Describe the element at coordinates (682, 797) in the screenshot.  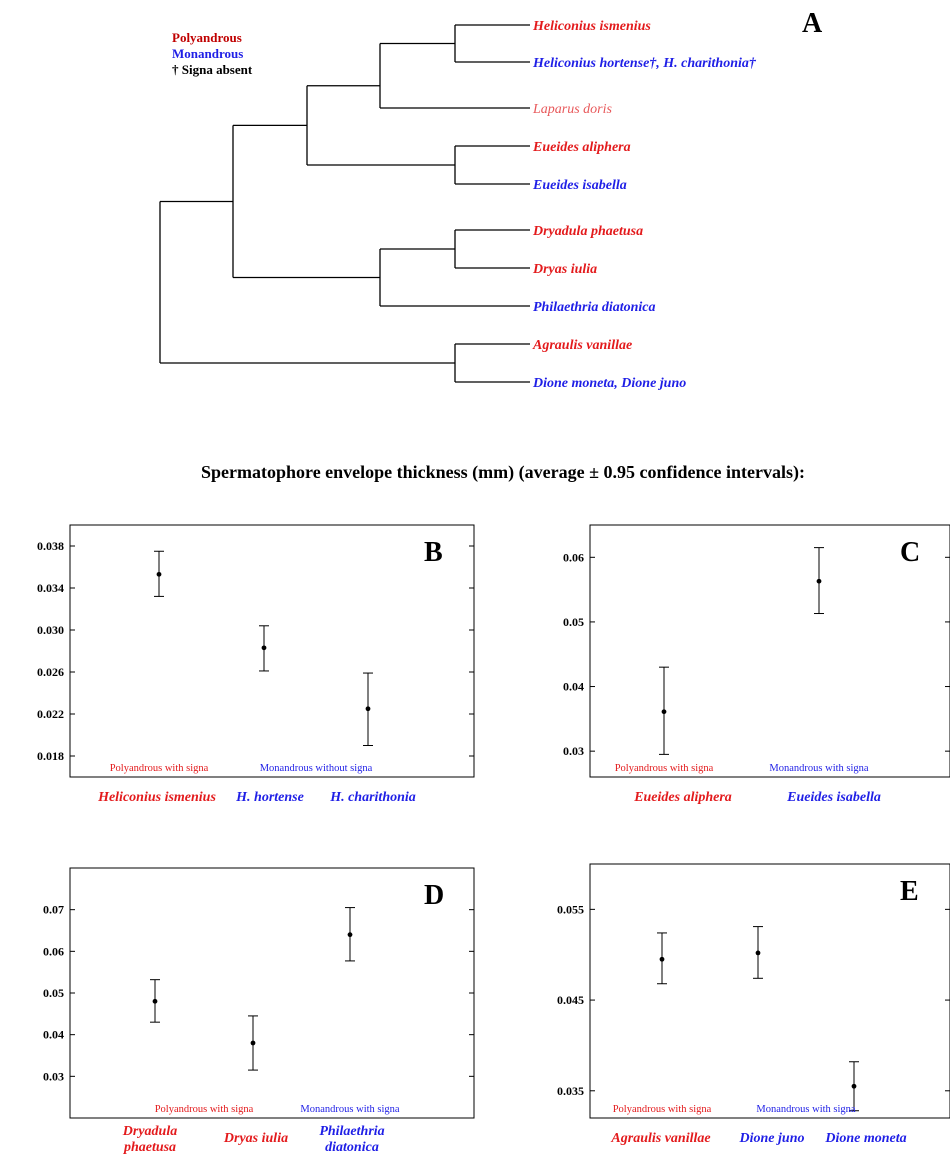
I see `species-label: Eueides aliphera` at that location.